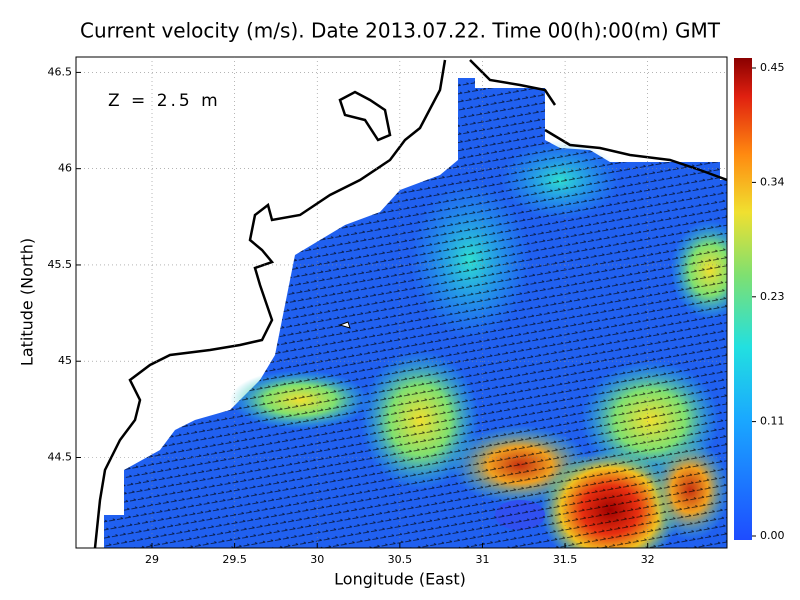  What do you see at coordinates (234, 559) in the screenshot?
I see `x-tick-label: 29.5` at bounding box center [234, 559].